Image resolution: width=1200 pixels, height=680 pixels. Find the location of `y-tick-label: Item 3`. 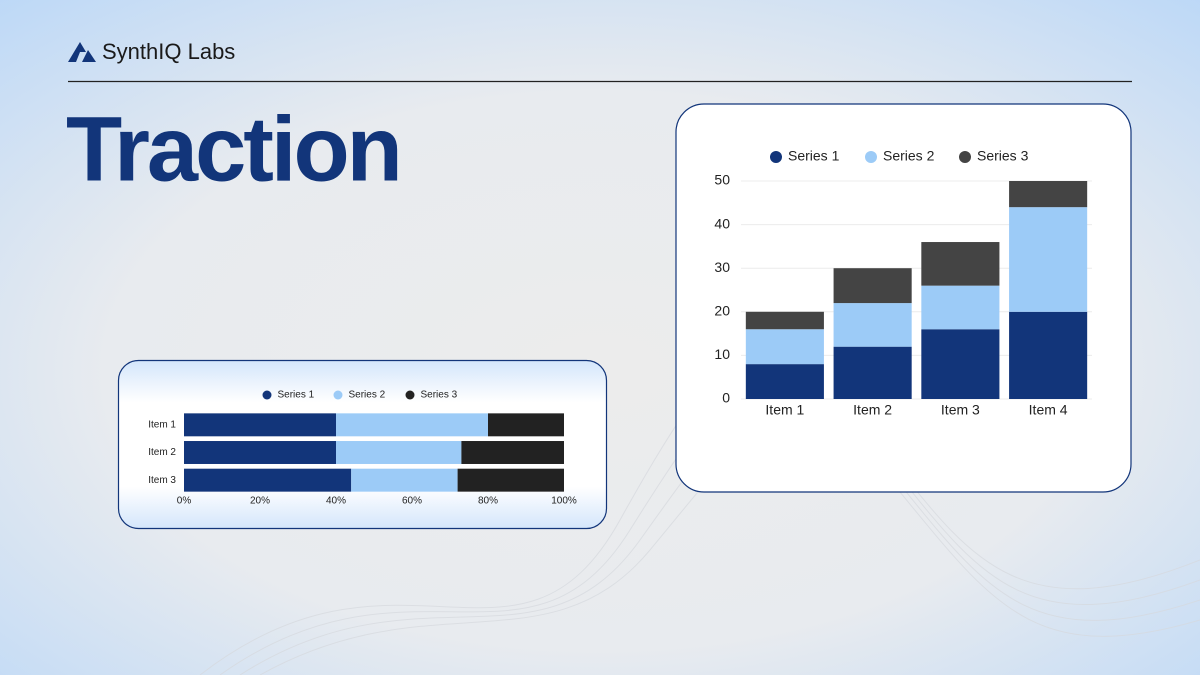

y-tick-label: Item 3 is located at coordinates (162, 480).